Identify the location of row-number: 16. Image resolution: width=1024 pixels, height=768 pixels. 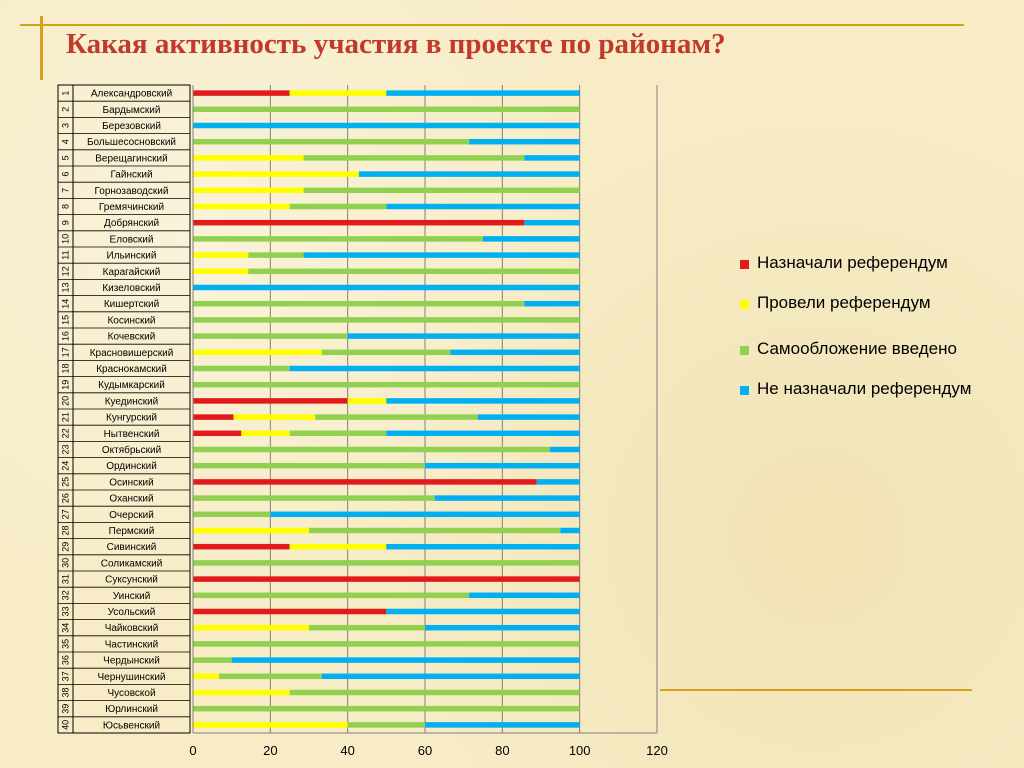
(66, 336).